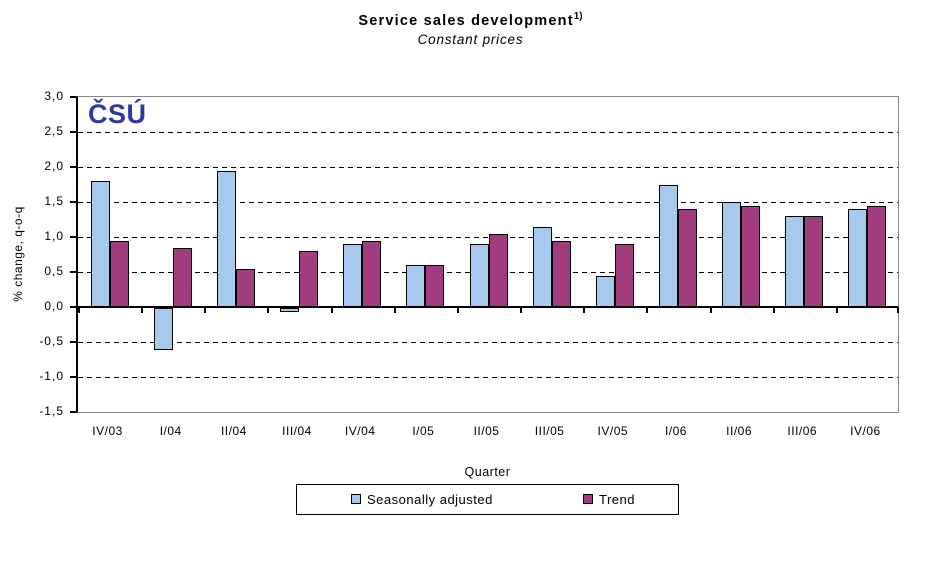 The image size is (941, 562). Describe the element at coordinates (297, 431) in the screenshot. I see `x-tick-label: III/04` at that location.